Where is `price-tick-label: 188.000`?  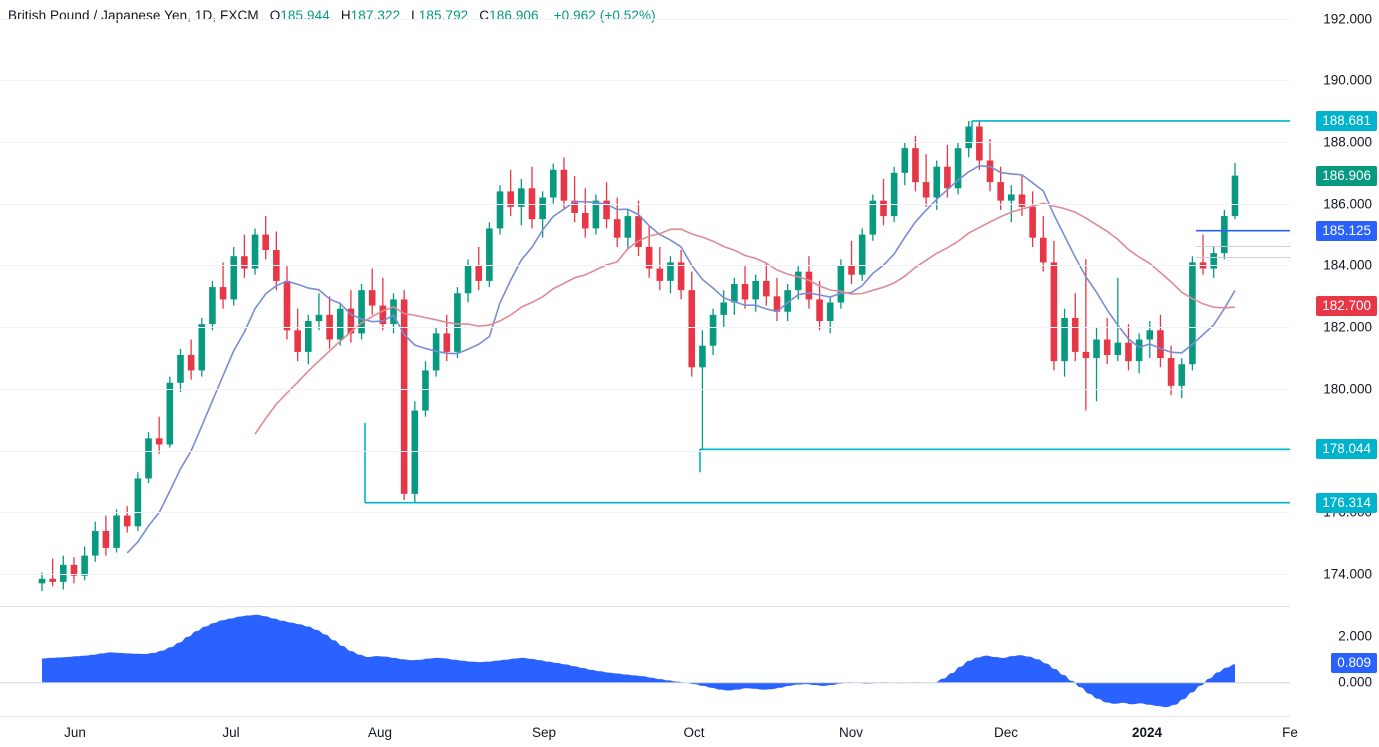 price-tick-label: 188.000 is located at coordinates (1347, 142).